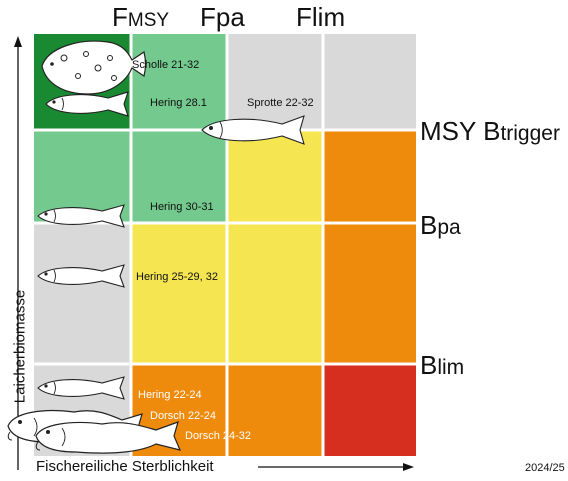 This screenshot has width=568, height=481. Describe the element at coordinates (280, 103) in the screenshot. I see `stock-label-sprotte: Sprotte 22-32` at that location.